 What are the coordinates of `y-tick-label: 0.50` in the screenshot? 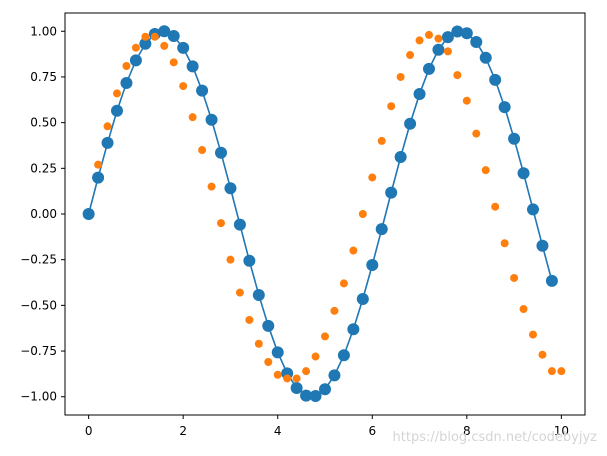 It's located at (43, 123).